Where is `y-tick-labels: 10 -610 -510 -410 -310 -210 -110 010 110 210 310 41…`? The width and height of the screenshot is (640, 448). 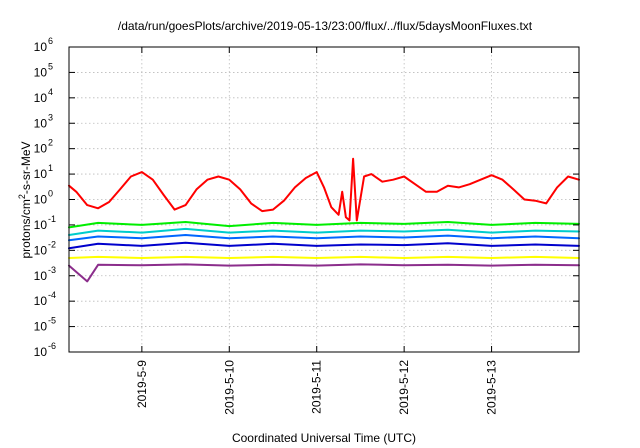
y-tick-labels: 10 -610 -510 -410 -310 -210 -110 010 110 210 310 41… is located at coordinates (45, 197).